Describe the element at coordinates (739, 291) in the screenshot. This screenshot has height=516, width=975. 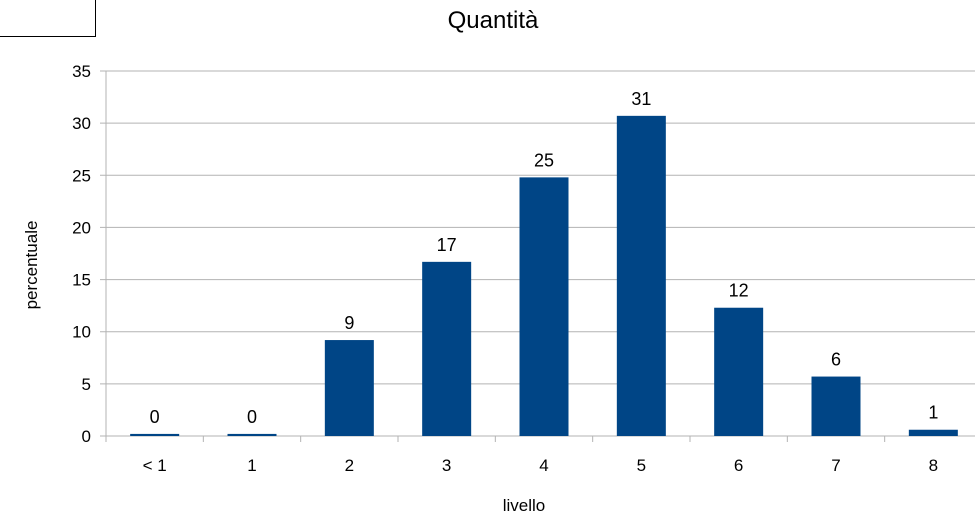
I see `data-label: 12` at that location.